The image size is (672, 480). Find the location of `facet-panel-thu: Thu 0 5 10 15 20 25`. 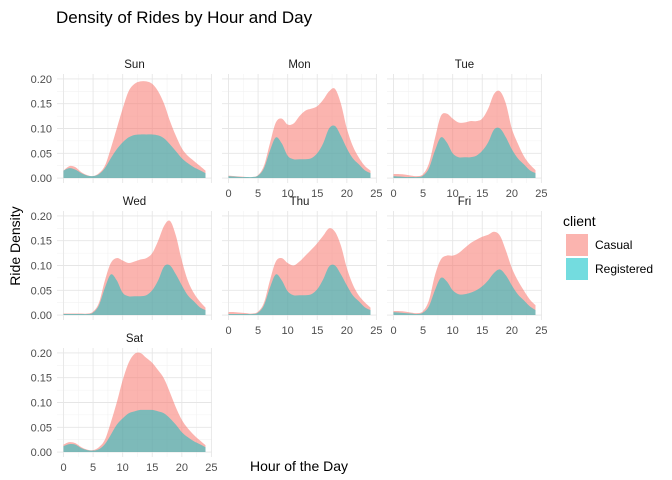

facet-panel-thu: Thu 0 5 10 15 20 25 is located at coordinates (302, 266).